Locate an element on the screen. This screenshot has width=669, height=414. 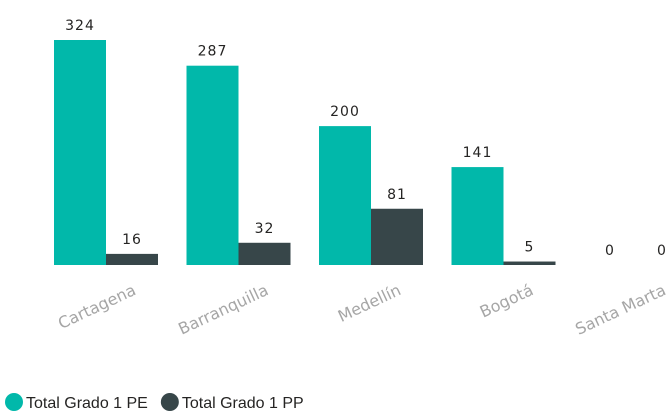
x-tick-label: Cartagena is located at coordinates (97, 306).